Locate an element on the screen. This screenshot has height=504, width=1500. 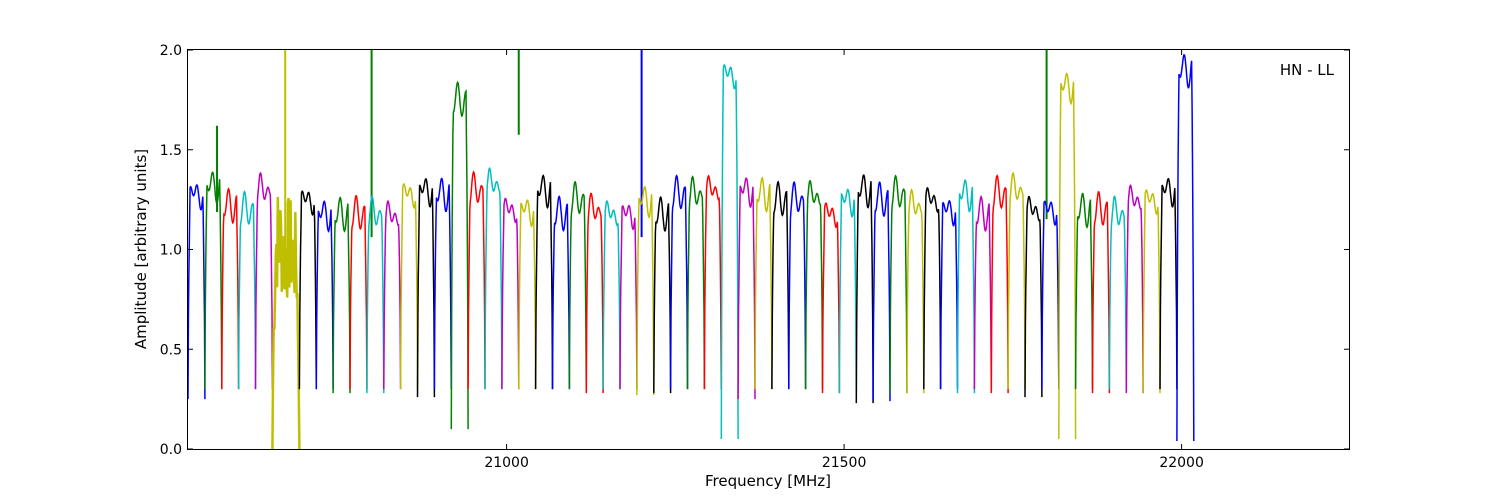
y-axis-label: Amplitude [arbitrary units] is located at coordinates (141, 249).